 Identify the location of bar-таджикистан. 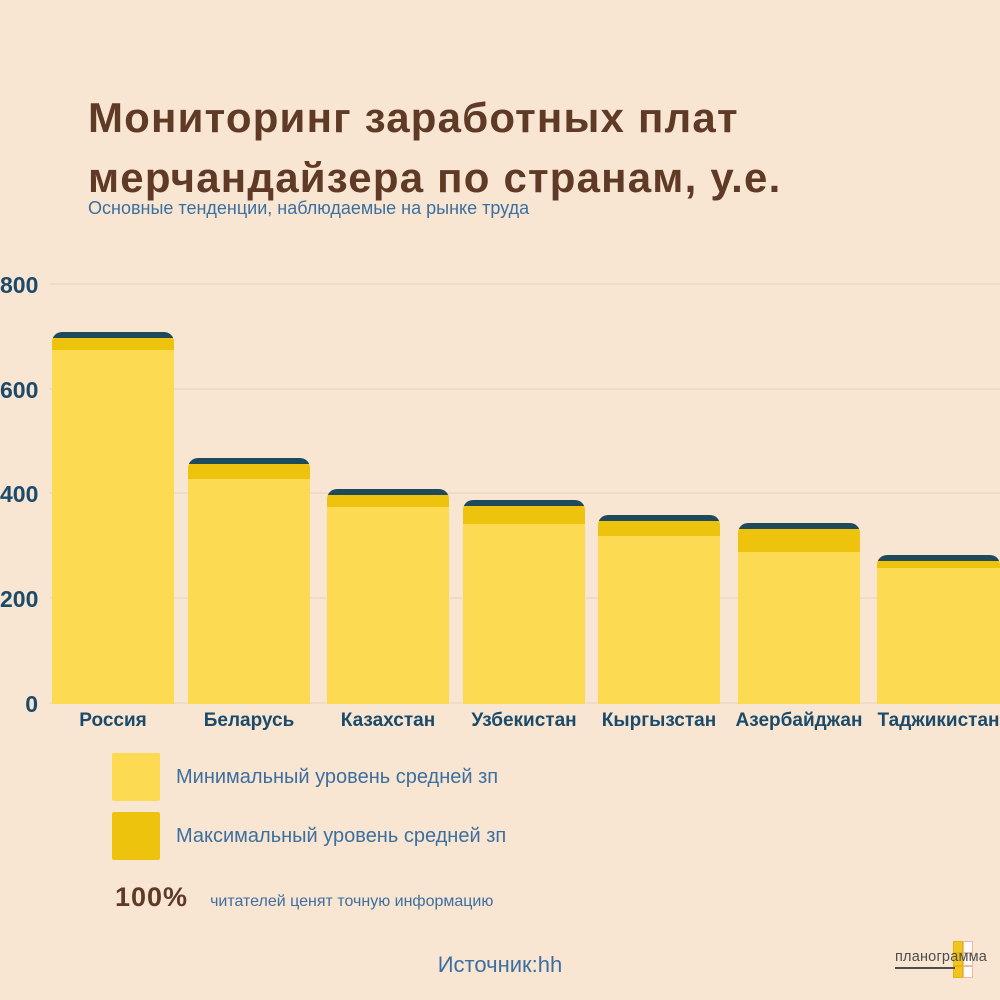
(938, 629).